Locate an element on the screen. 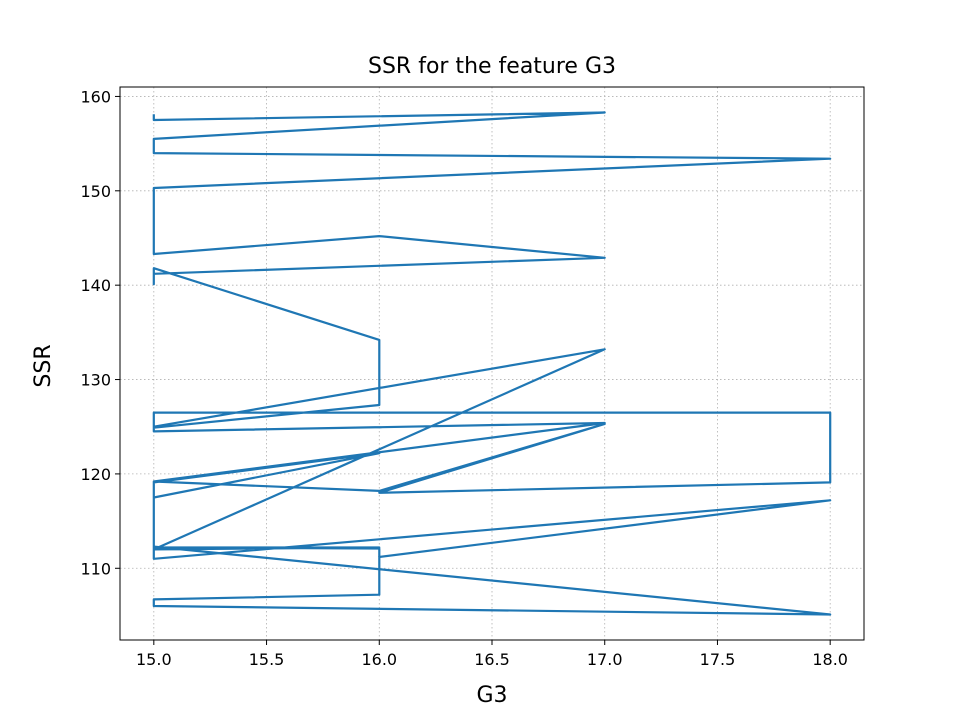 The image size is (960, 720). chart-title: SSR for the feature G3 is located at coordinates (492, 66).